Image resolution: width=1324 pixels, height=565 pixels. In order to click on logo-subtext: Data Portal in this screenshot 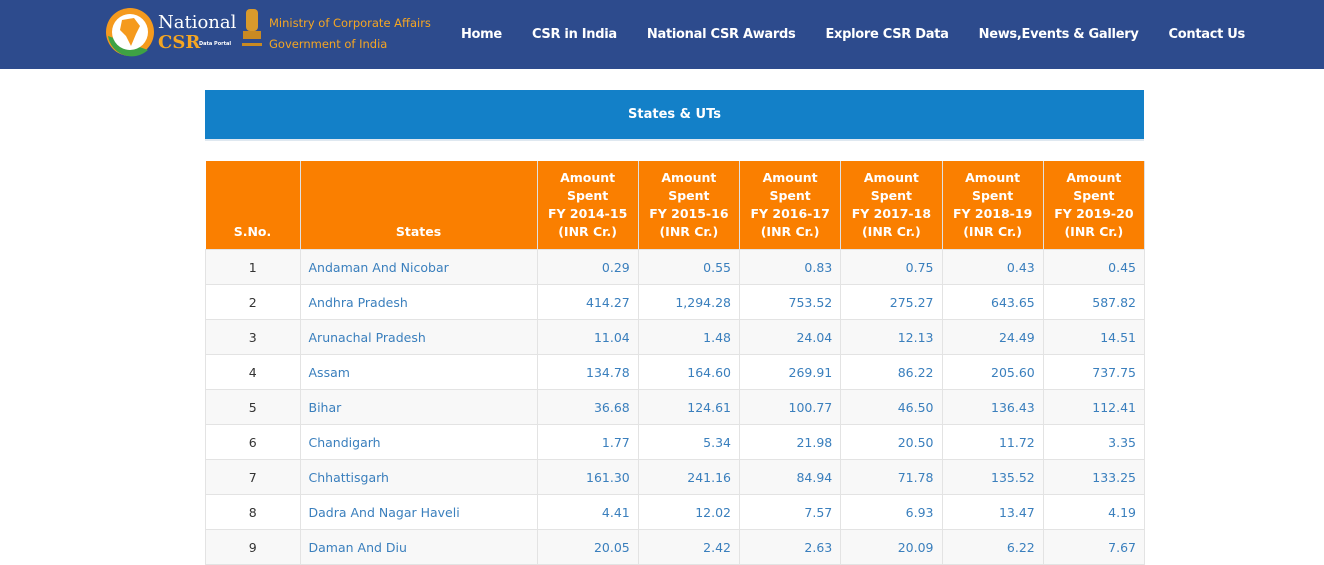, I will do `click(215, 44)`.